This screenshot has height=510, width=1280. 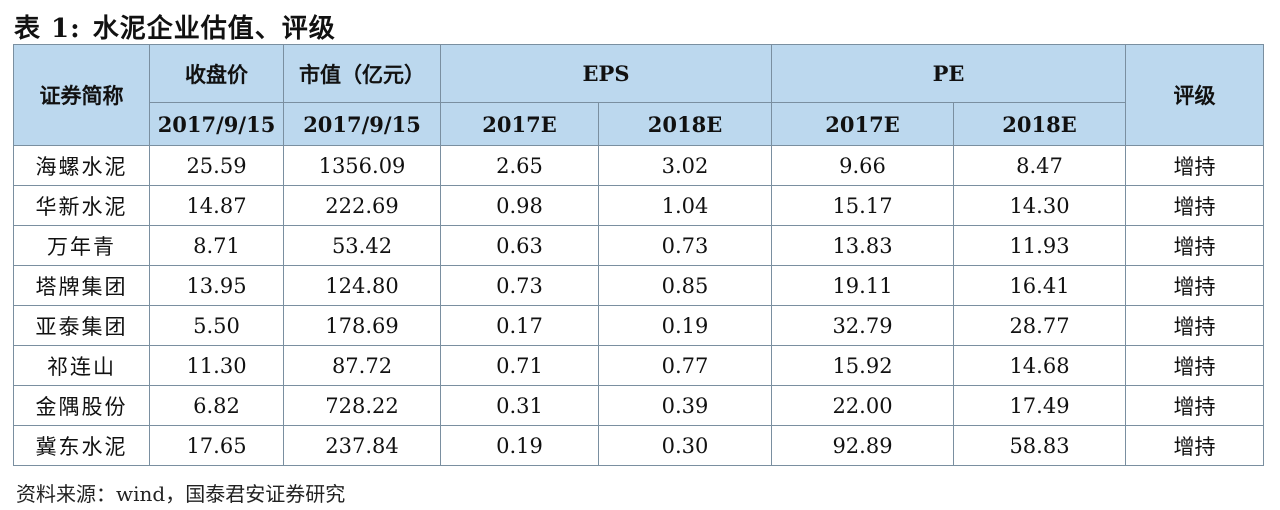 I want to click on cell-close: 8.71, so click(x=216, y=245).